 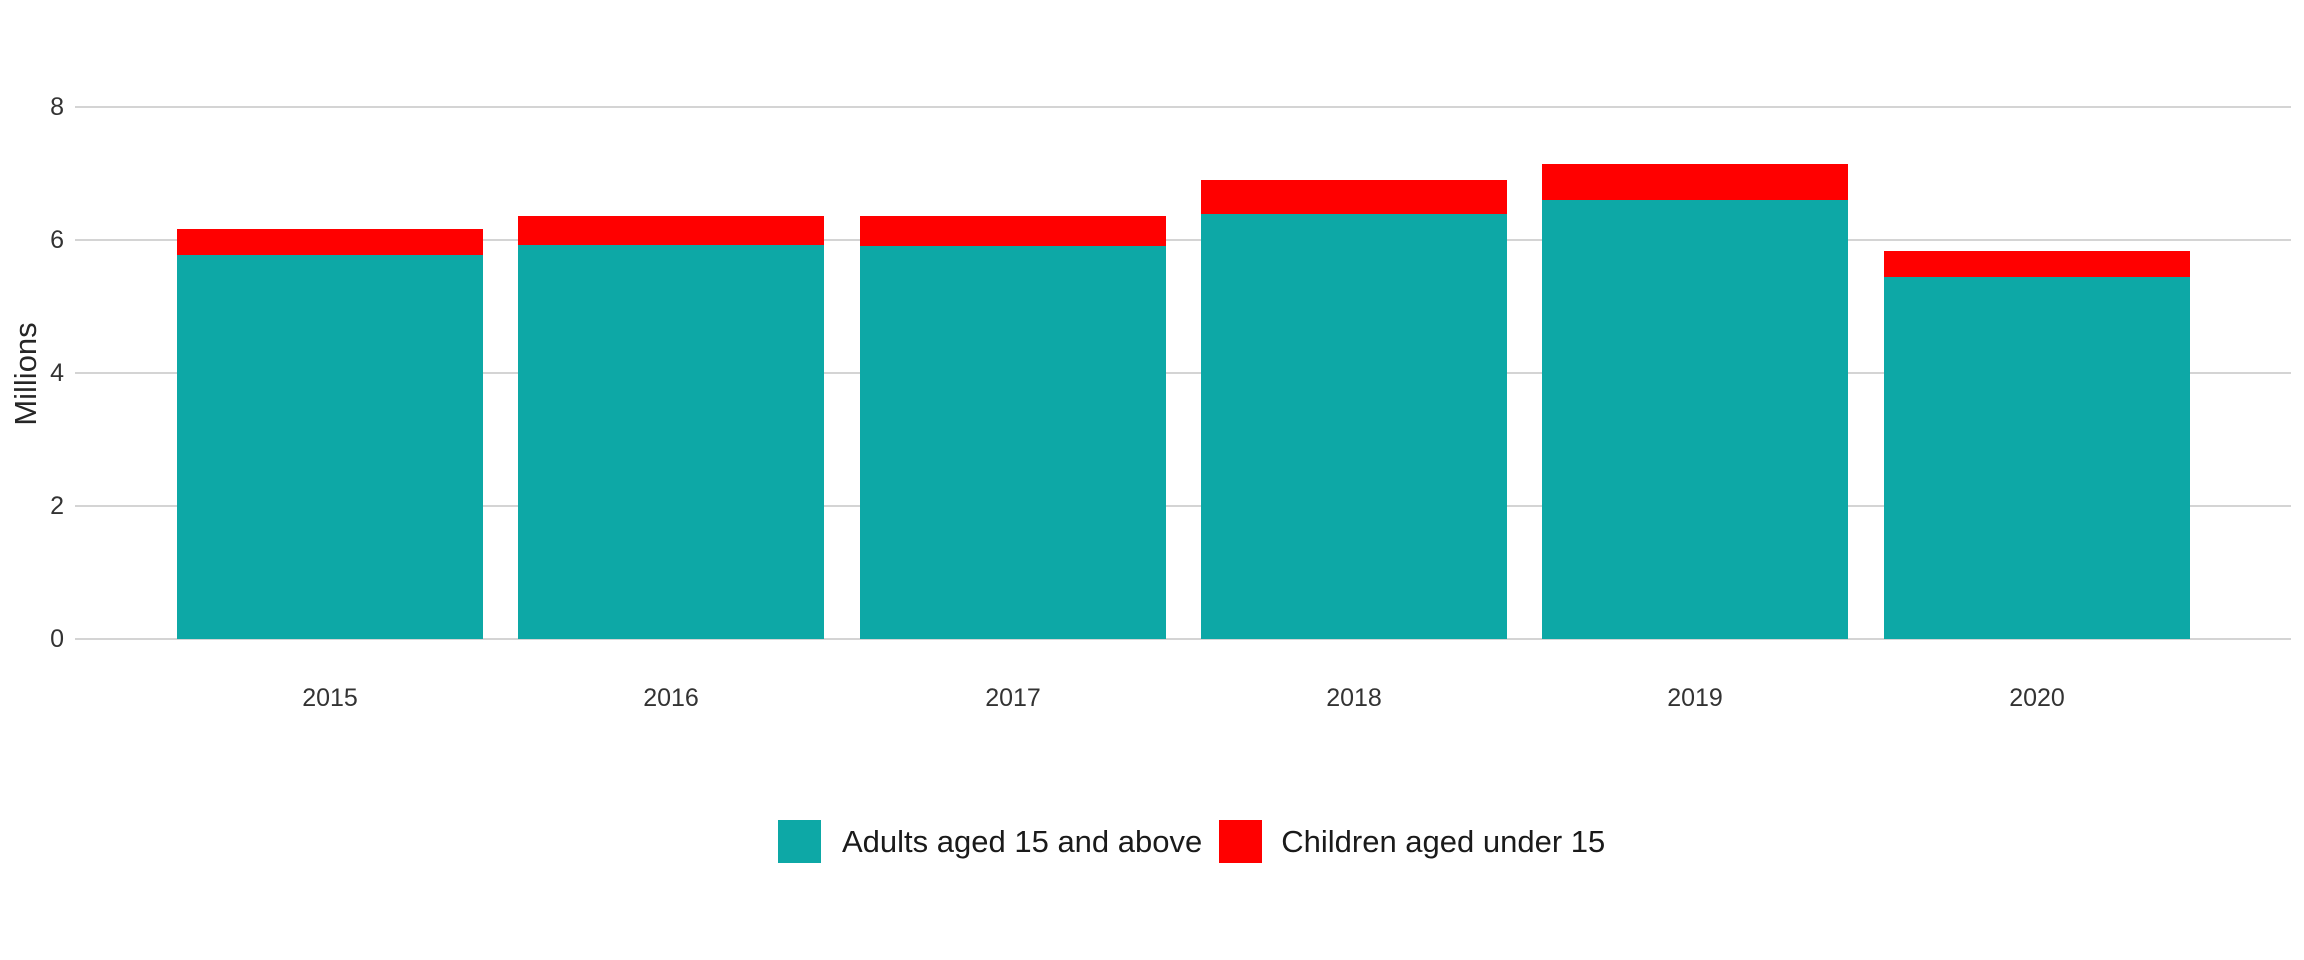 What do you see at coordinates (1695, 698) in the screenshot?
I see `x-tick-label-2019: 2019` at bounding box center [1695, 698].